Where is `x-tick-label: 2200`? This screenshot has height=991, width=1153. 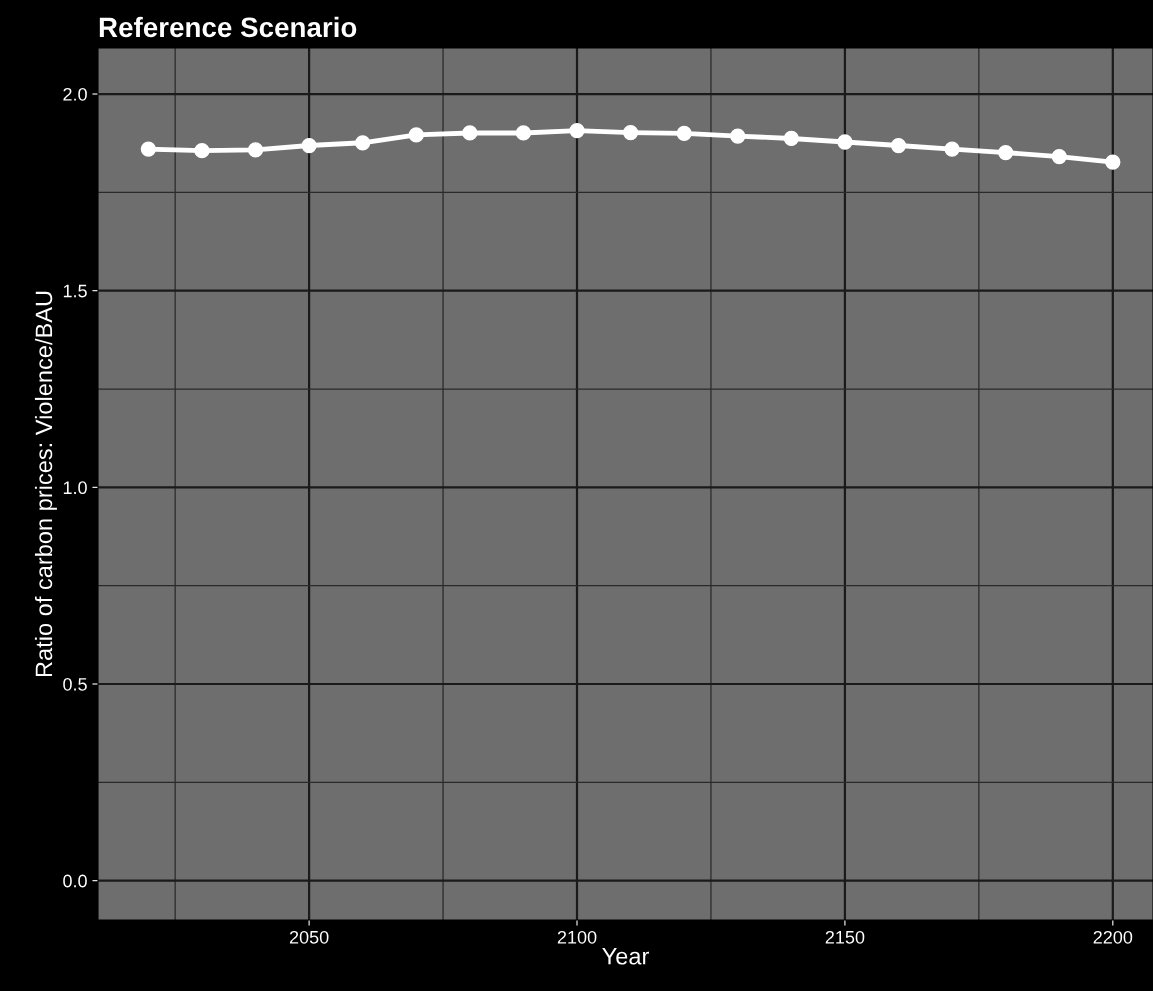
x-tick-label: 2200 is located at coordinates (1113, 937).